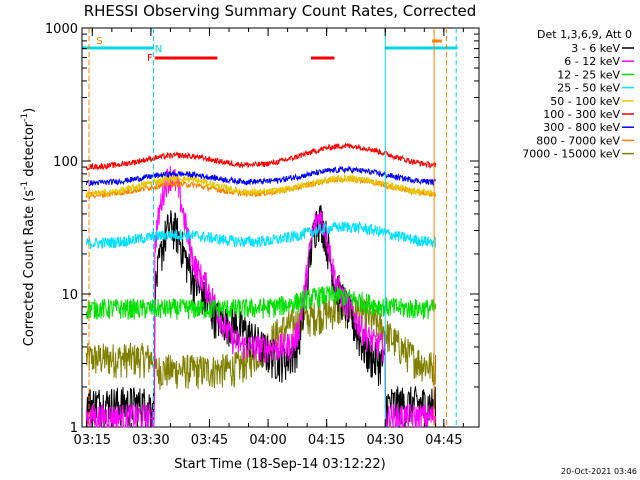 The height and width of the screenshot is (480, 640). I want to click on flag-bars: S NF, so click(270, 50).